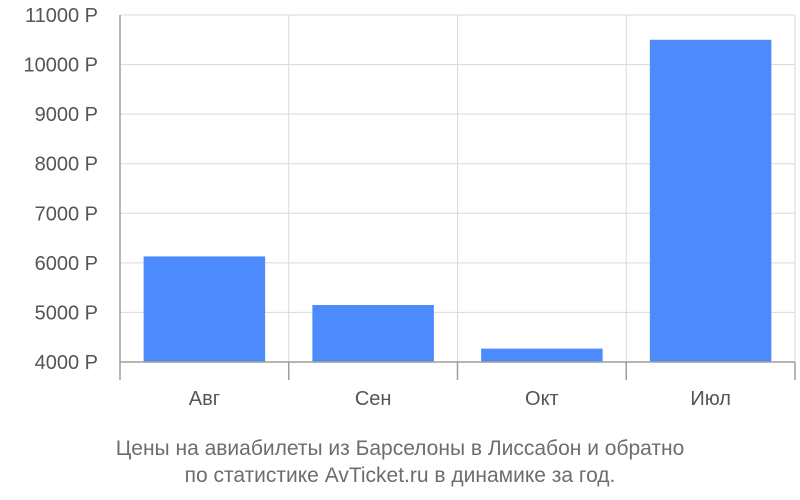  Describe the element at coordinates (542, 399) in the screenshot. I see `x-tick-label: Окт` at that location.